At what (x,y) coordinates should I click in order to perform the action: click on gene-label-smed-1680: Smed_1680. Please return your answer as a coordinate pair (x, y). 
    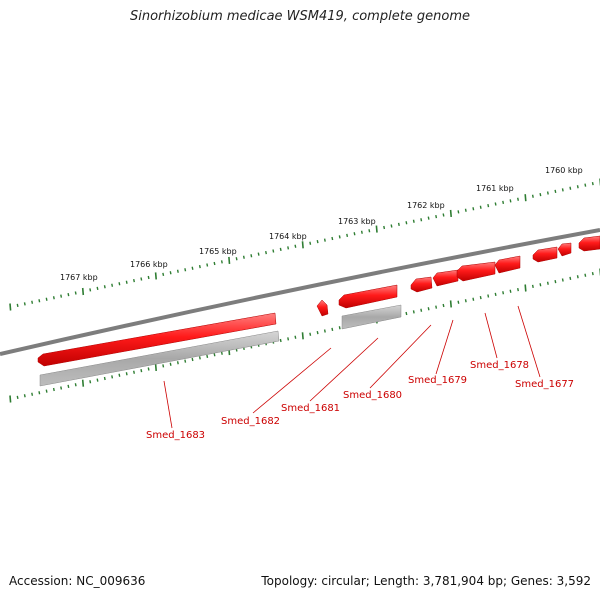
    Looking at the image, I should click on (372, 395).